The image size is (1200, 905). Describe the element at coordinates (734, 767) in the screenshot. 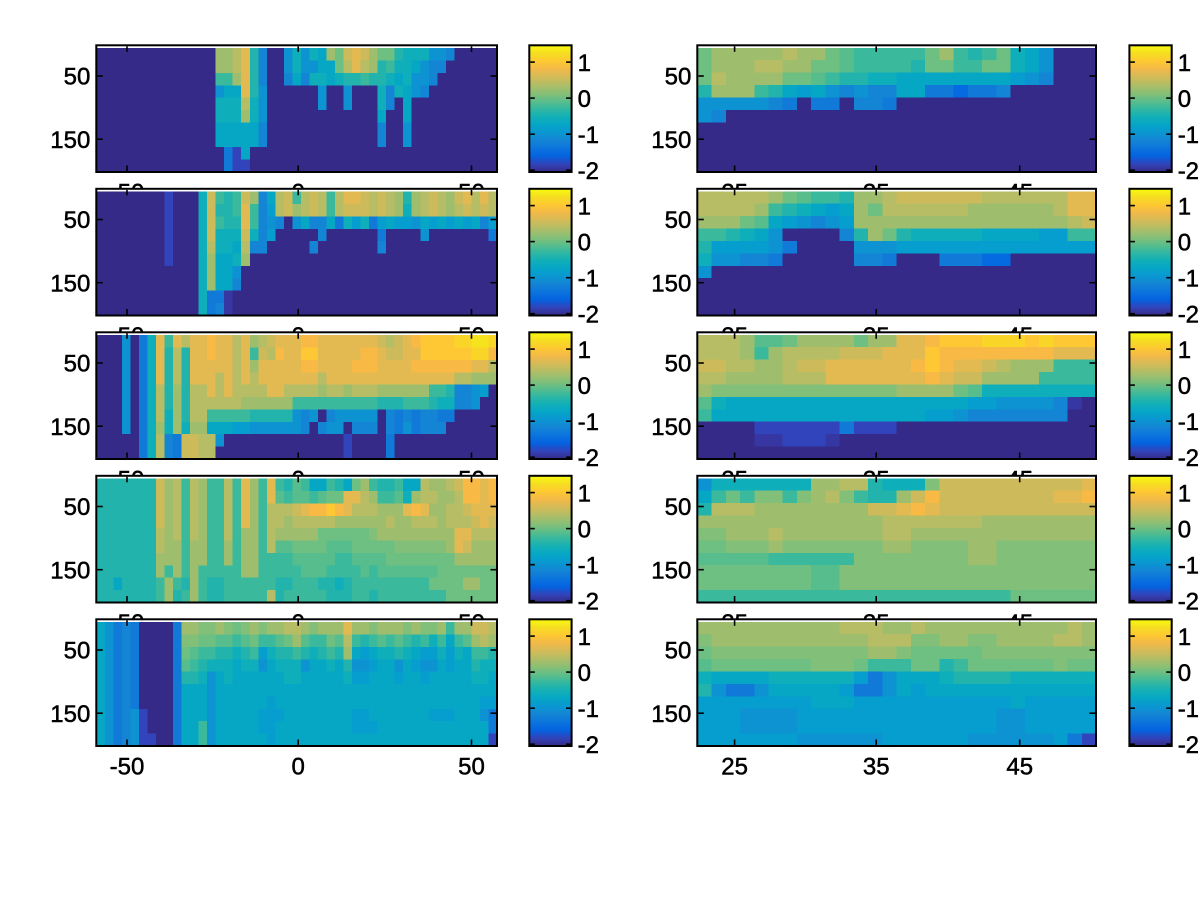

I see `svg-text: 25` at that location.